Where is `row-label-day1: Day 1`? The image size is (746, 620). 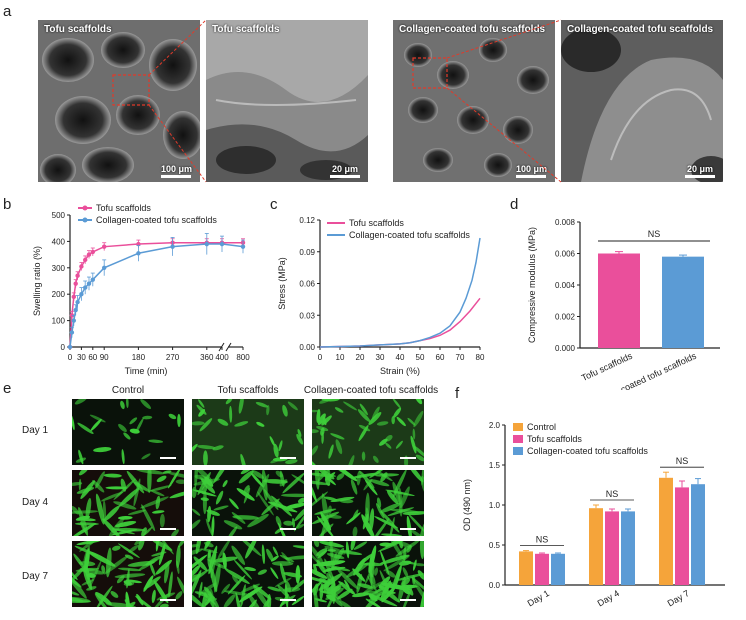 row-label-day1: Day 1 is located at coordinates (35, 430).